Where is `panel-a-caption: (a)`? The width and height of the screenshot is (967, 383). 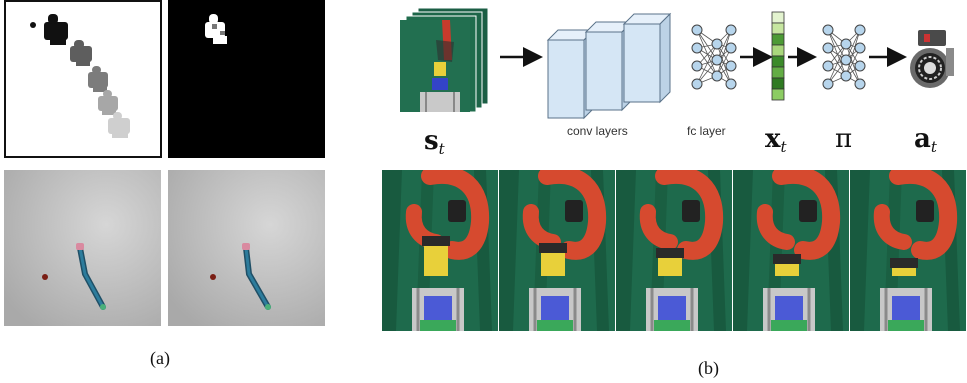 panel-a-caption: (a) is located at coordinates (160, 358).